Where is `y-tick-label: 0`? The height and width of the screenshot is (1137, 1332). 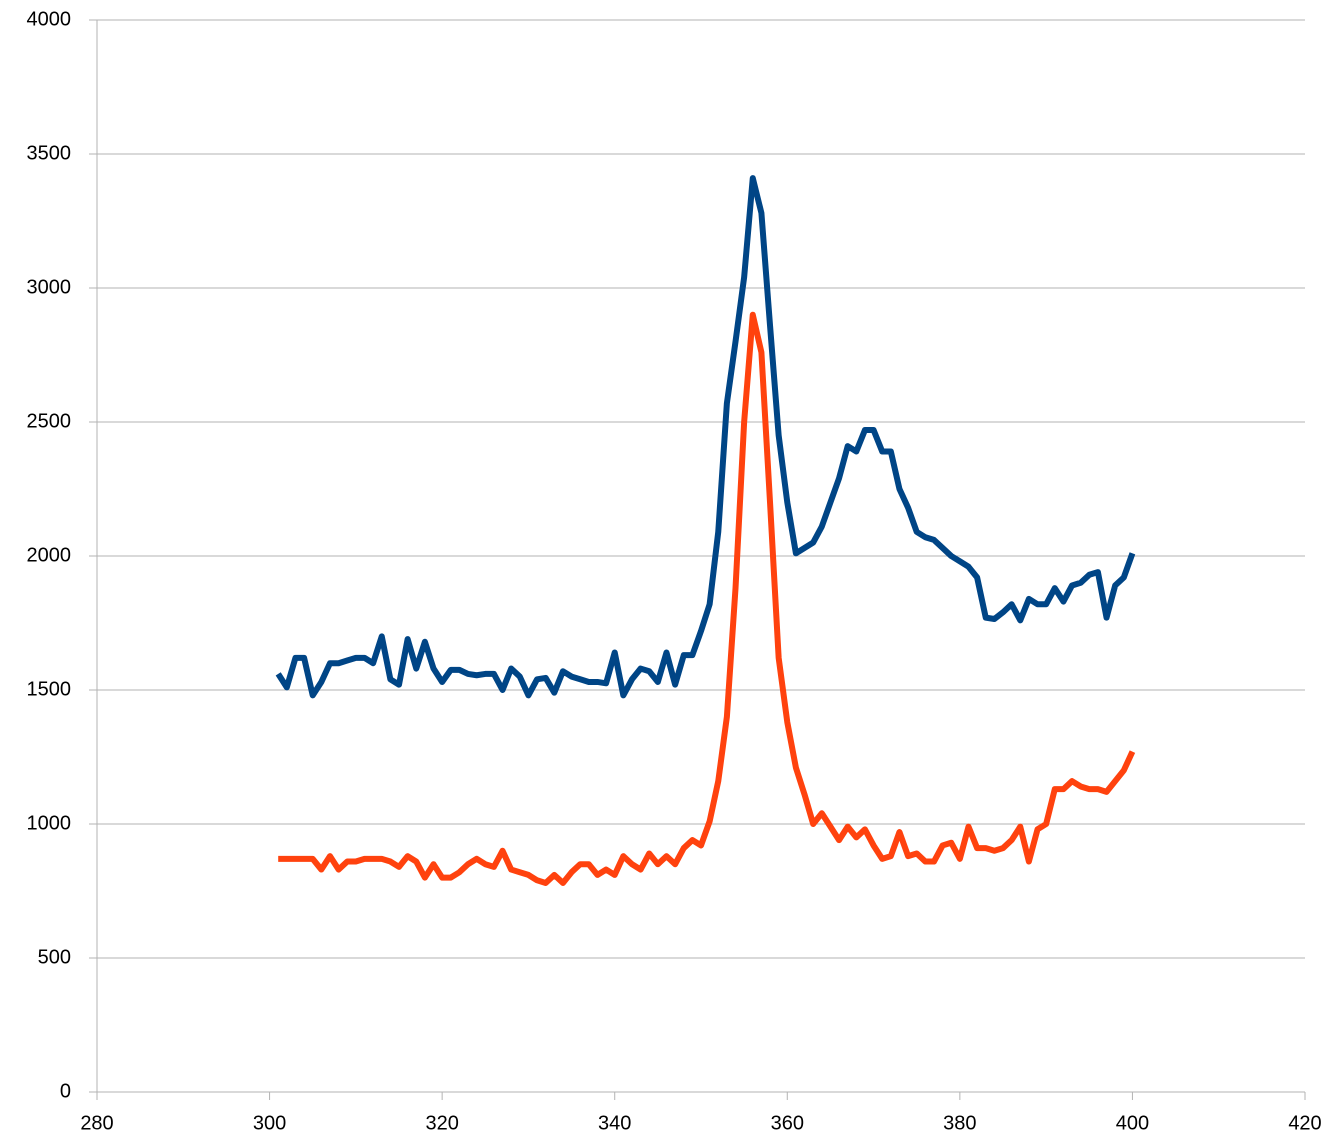
y-tick-label: 0 is located at coordinates (65, 1091).